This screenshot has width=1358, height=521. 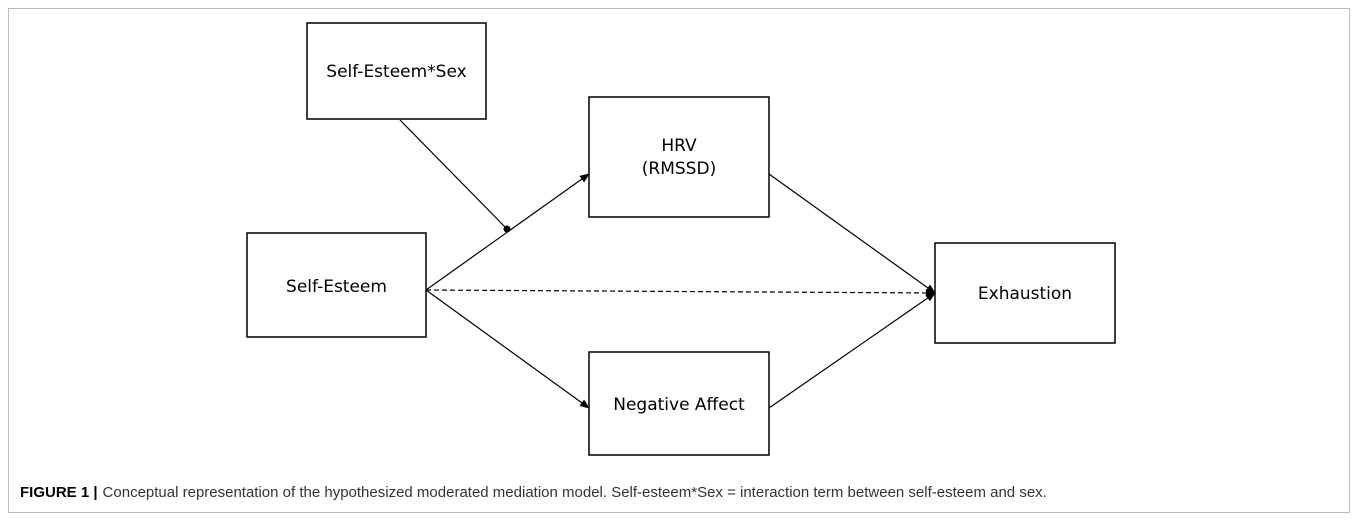 I want to click on node-label: HRV, so click(x=679, y=146).